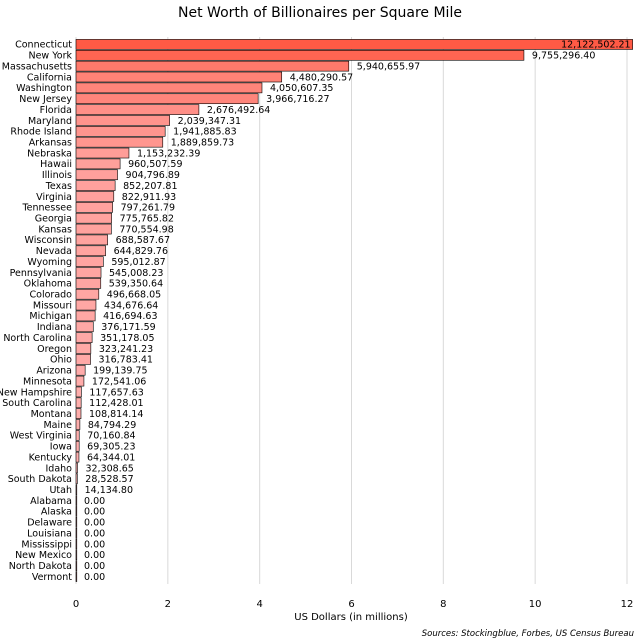 This screenshot has width=640, height=640. Describe the element at coordinates (41, 273) in the screenshot. I see `category-label: Pennsylvania` at that location.